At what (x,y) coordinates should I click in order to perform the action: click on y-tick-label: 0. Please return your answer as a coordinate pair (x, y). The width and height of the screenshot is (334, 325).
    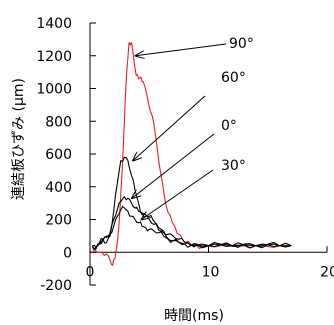
    Looking at the image, I should click on (67, 253).